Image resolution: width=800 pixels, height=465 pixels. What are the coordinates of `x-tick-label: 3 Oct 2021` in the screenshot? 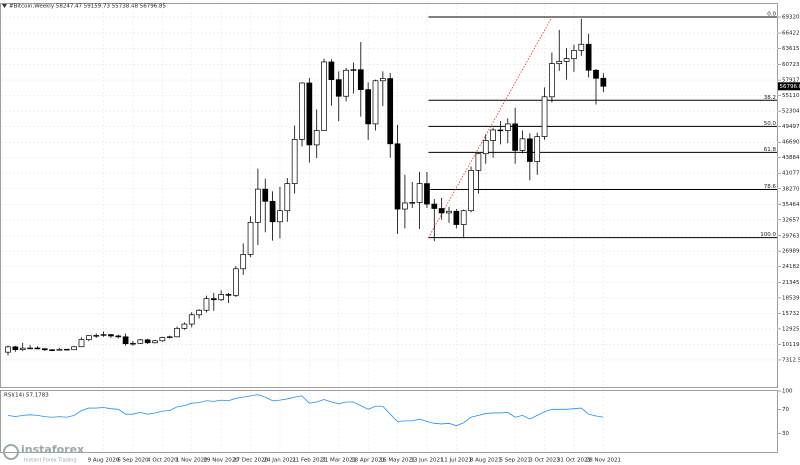 It's located at (544, 461).